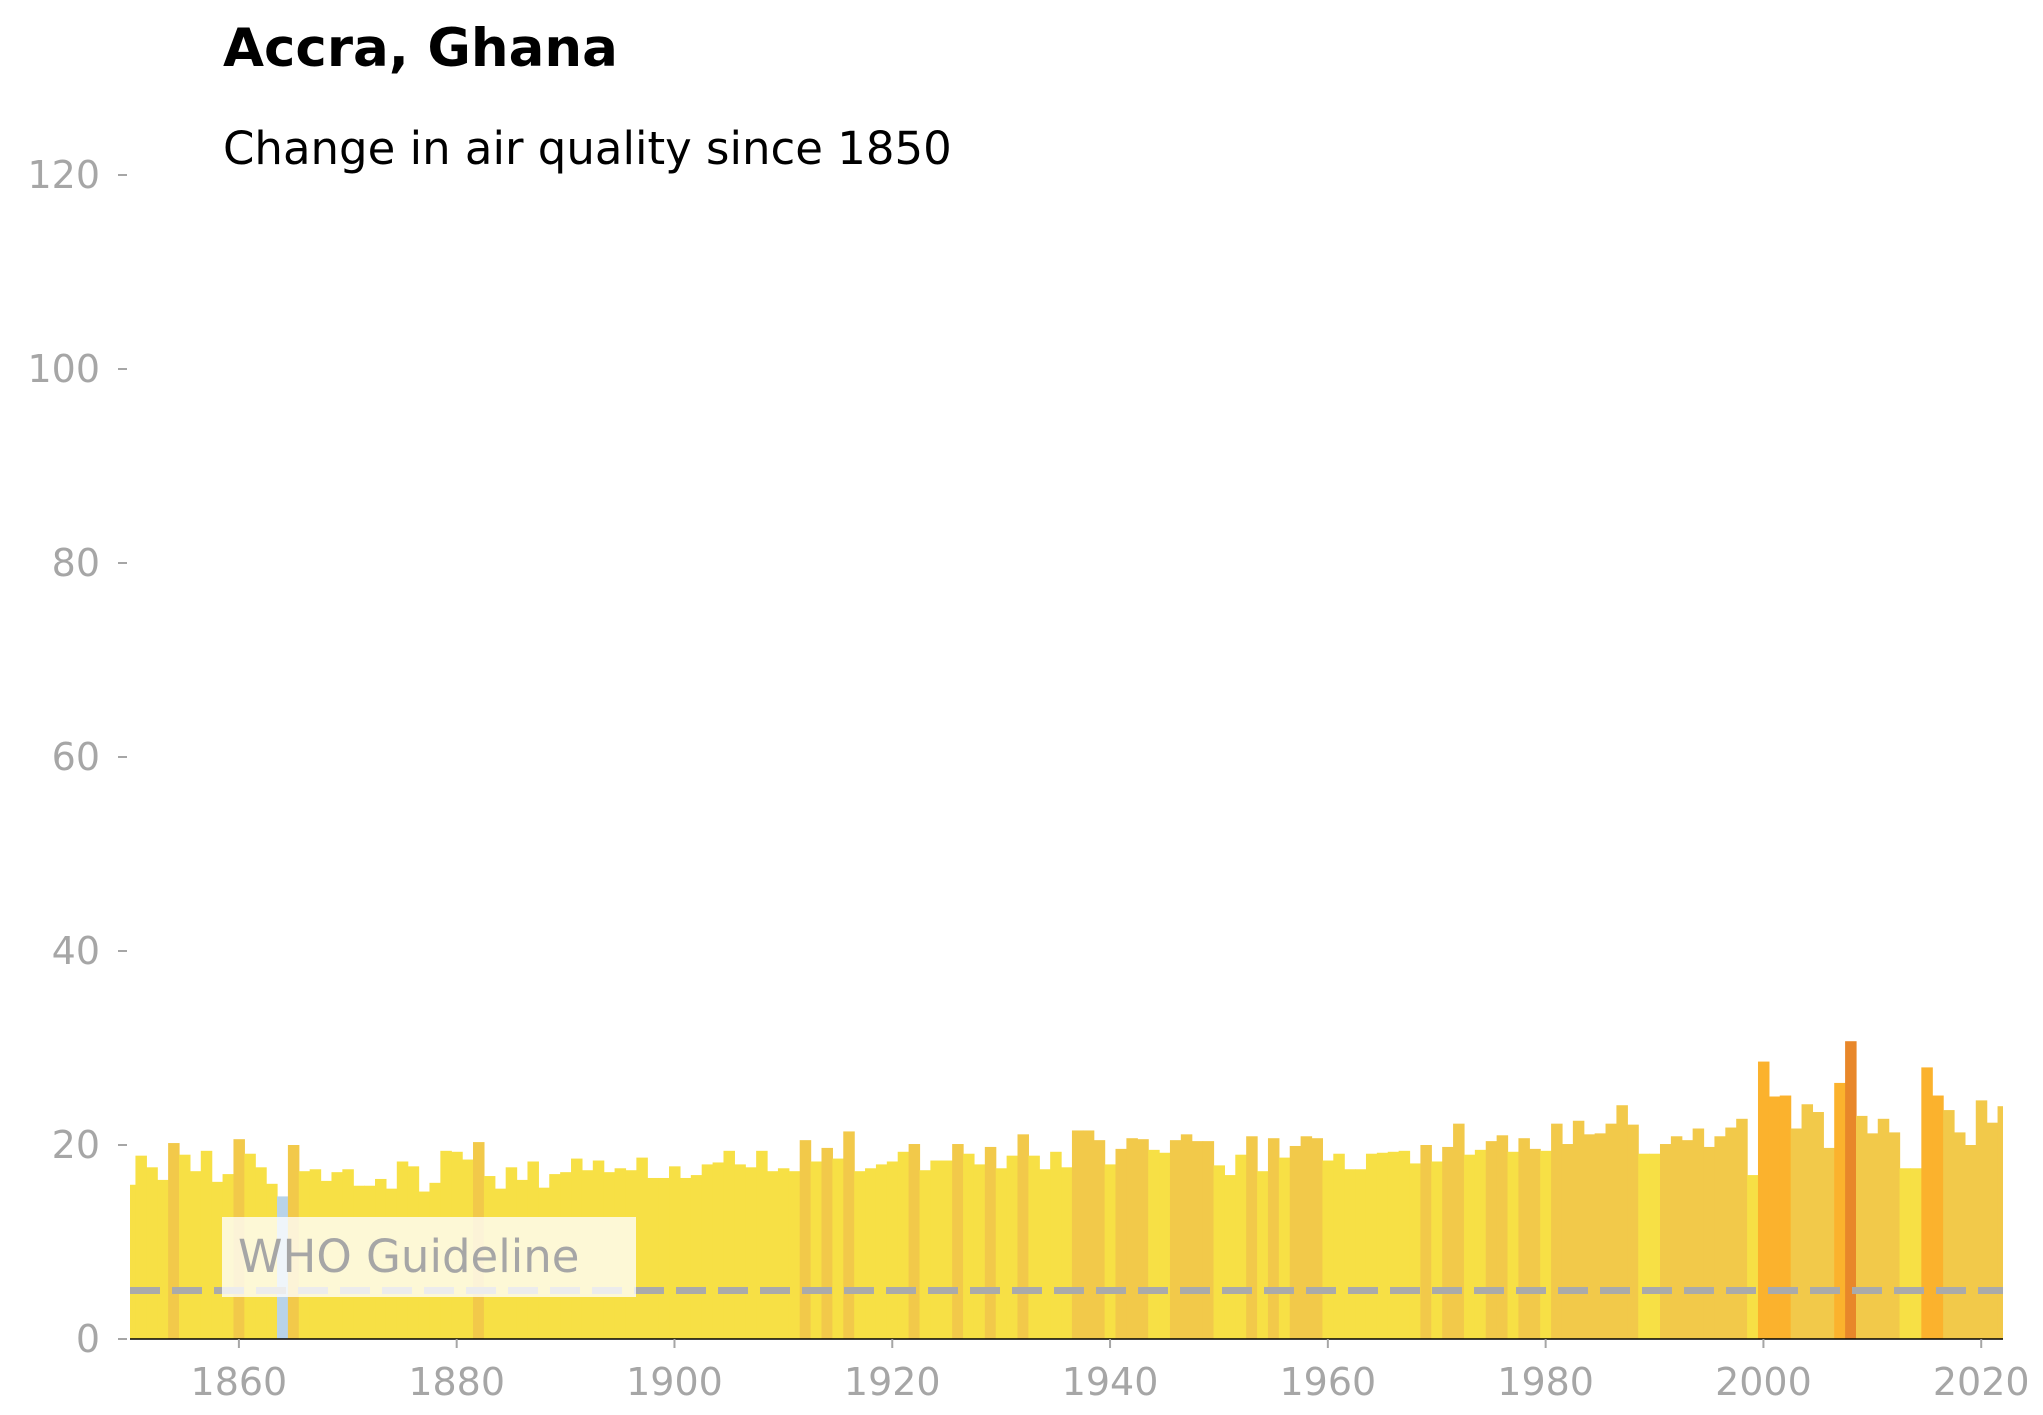 This screenshot has height=1415, width=2043. Describe the element at coordinates (1045, 1254) in the screenshot. I see `bar-1934` at that location.